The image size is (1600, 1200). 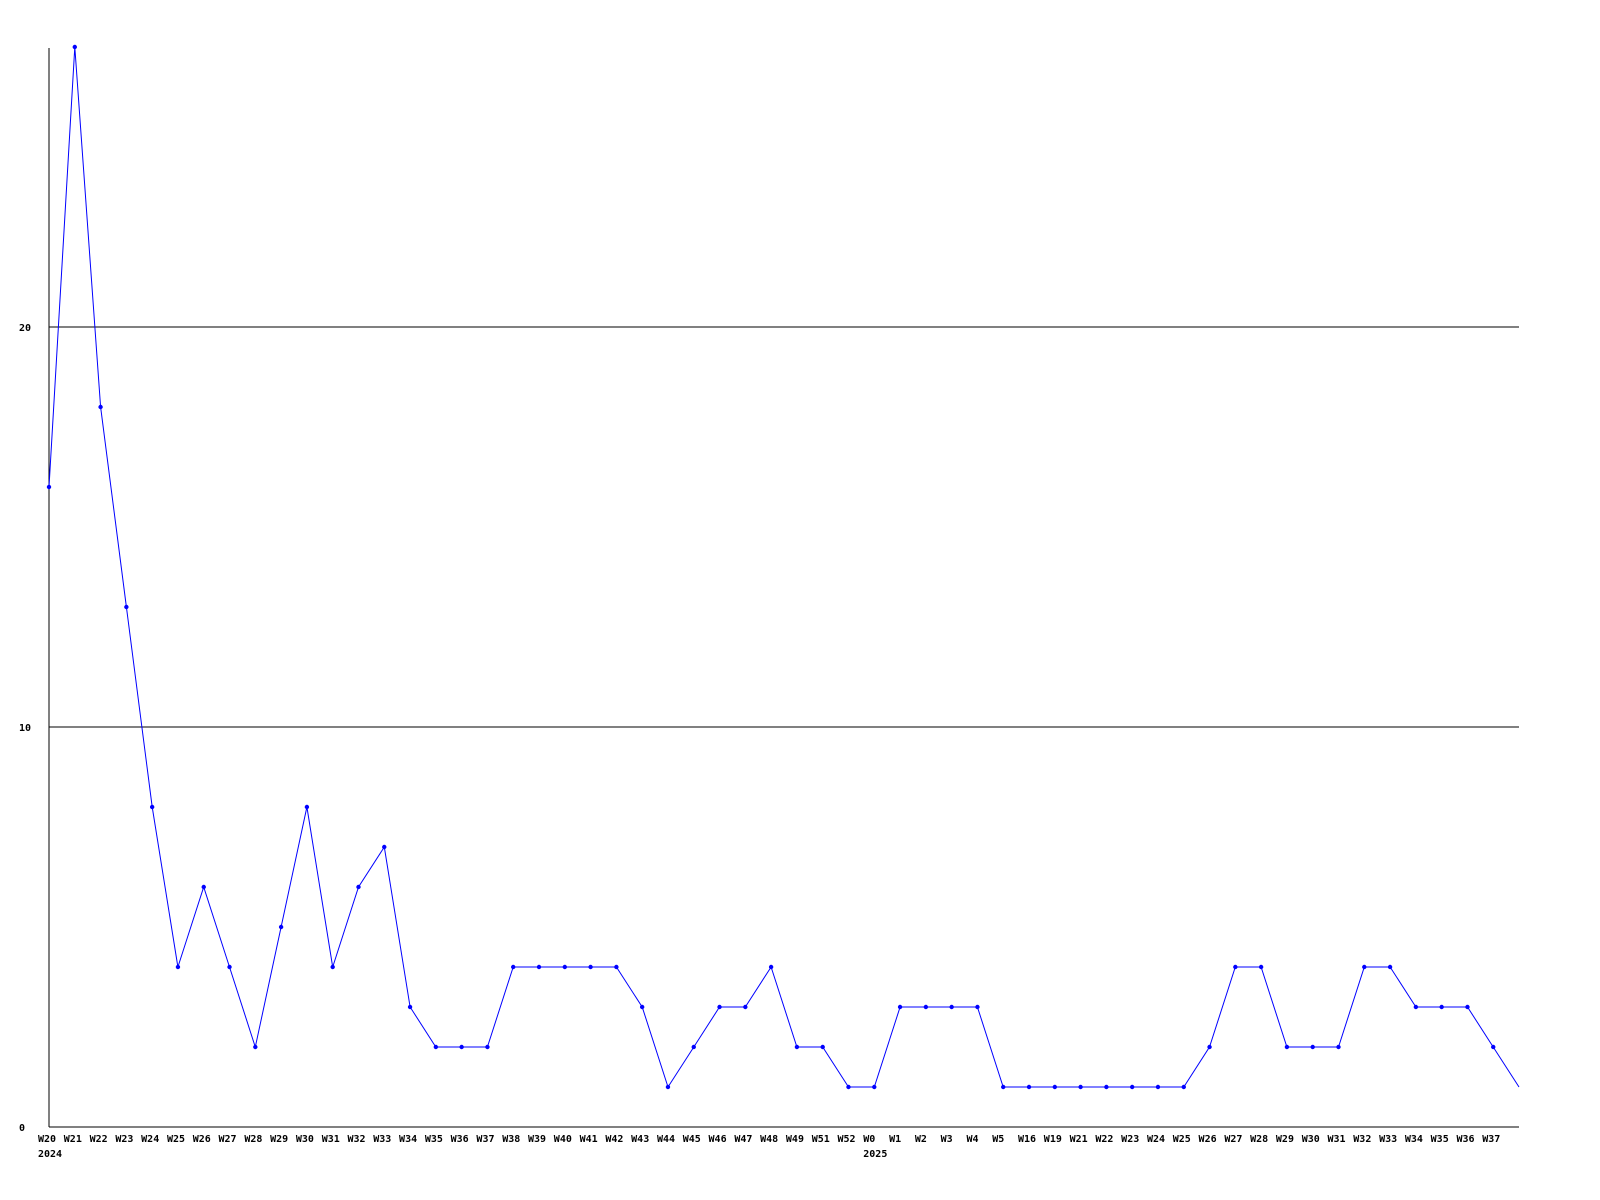 I want to click on x-tick-label: W29, so click(x=1285, y=1139).